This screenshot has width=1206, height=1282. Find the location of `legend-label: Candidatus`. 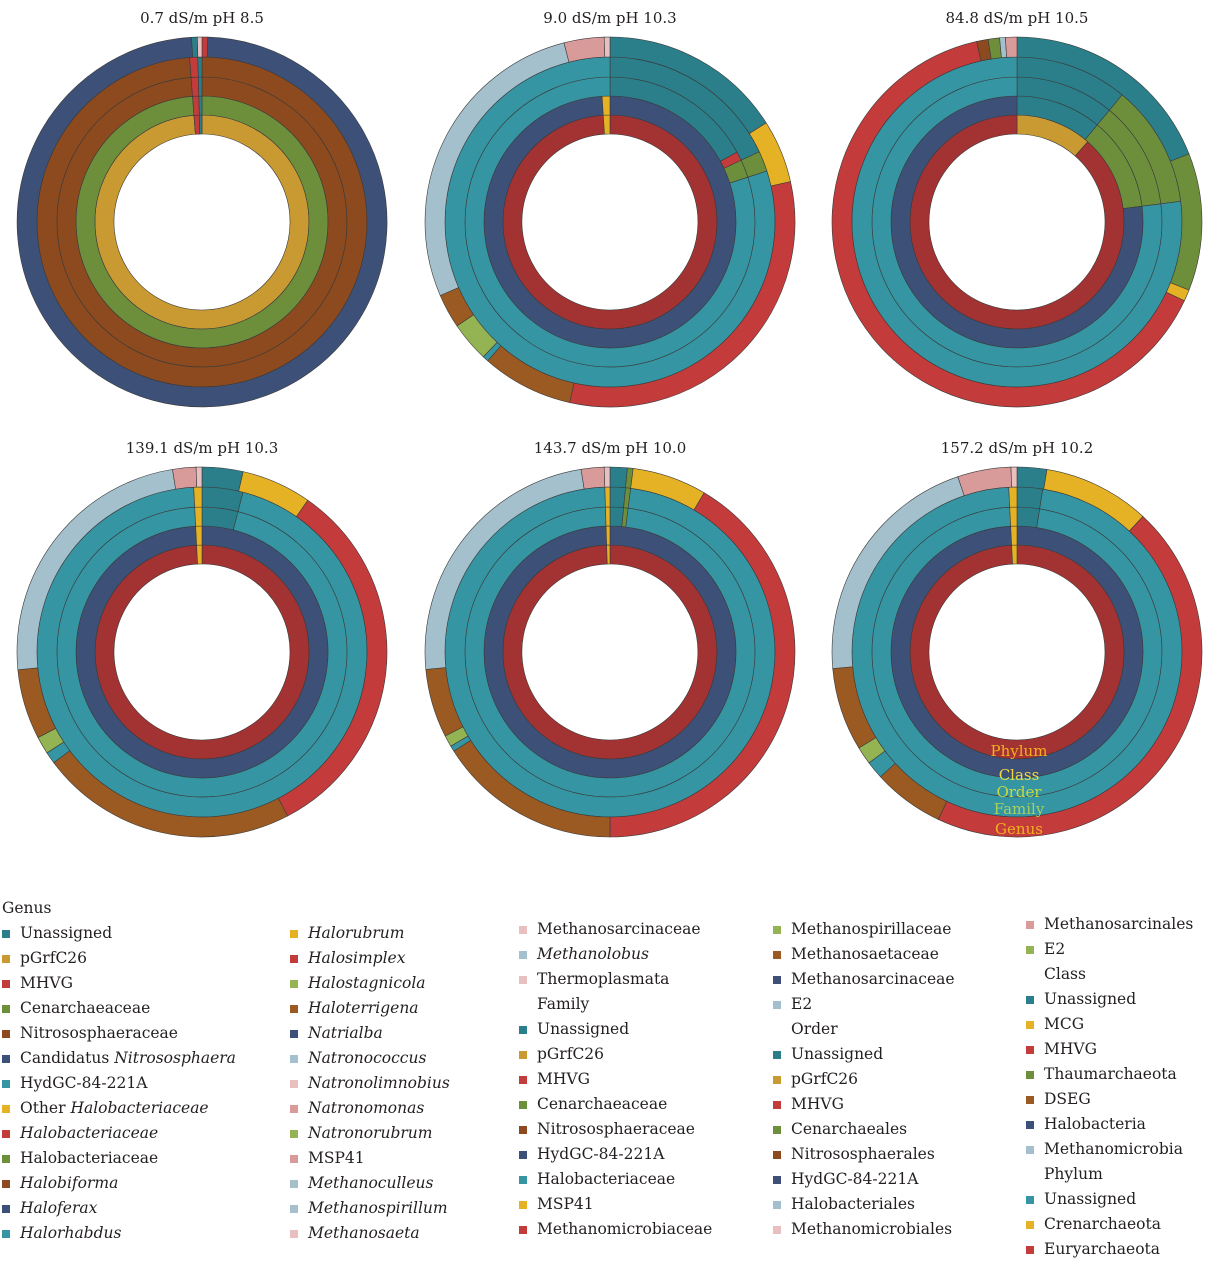

legend-label: Candidatus is located at coordinates (67, 1058).